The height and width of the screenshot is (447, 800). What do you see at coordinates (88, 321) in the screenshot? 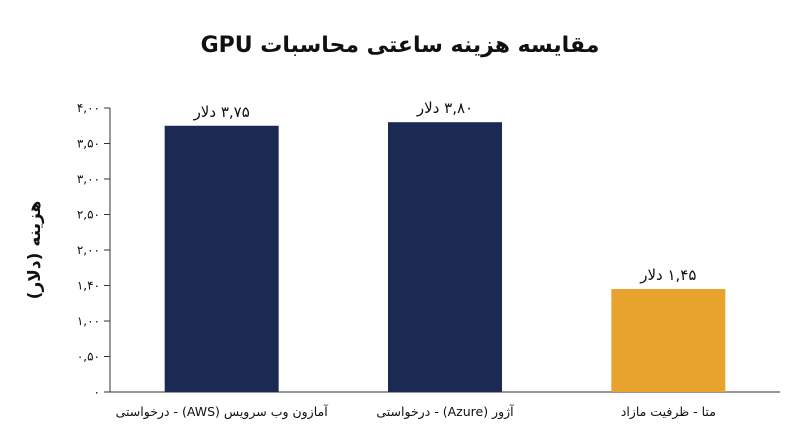
I see `y-tick-label: ۱,۰۰` at bounding box center [88, 321].